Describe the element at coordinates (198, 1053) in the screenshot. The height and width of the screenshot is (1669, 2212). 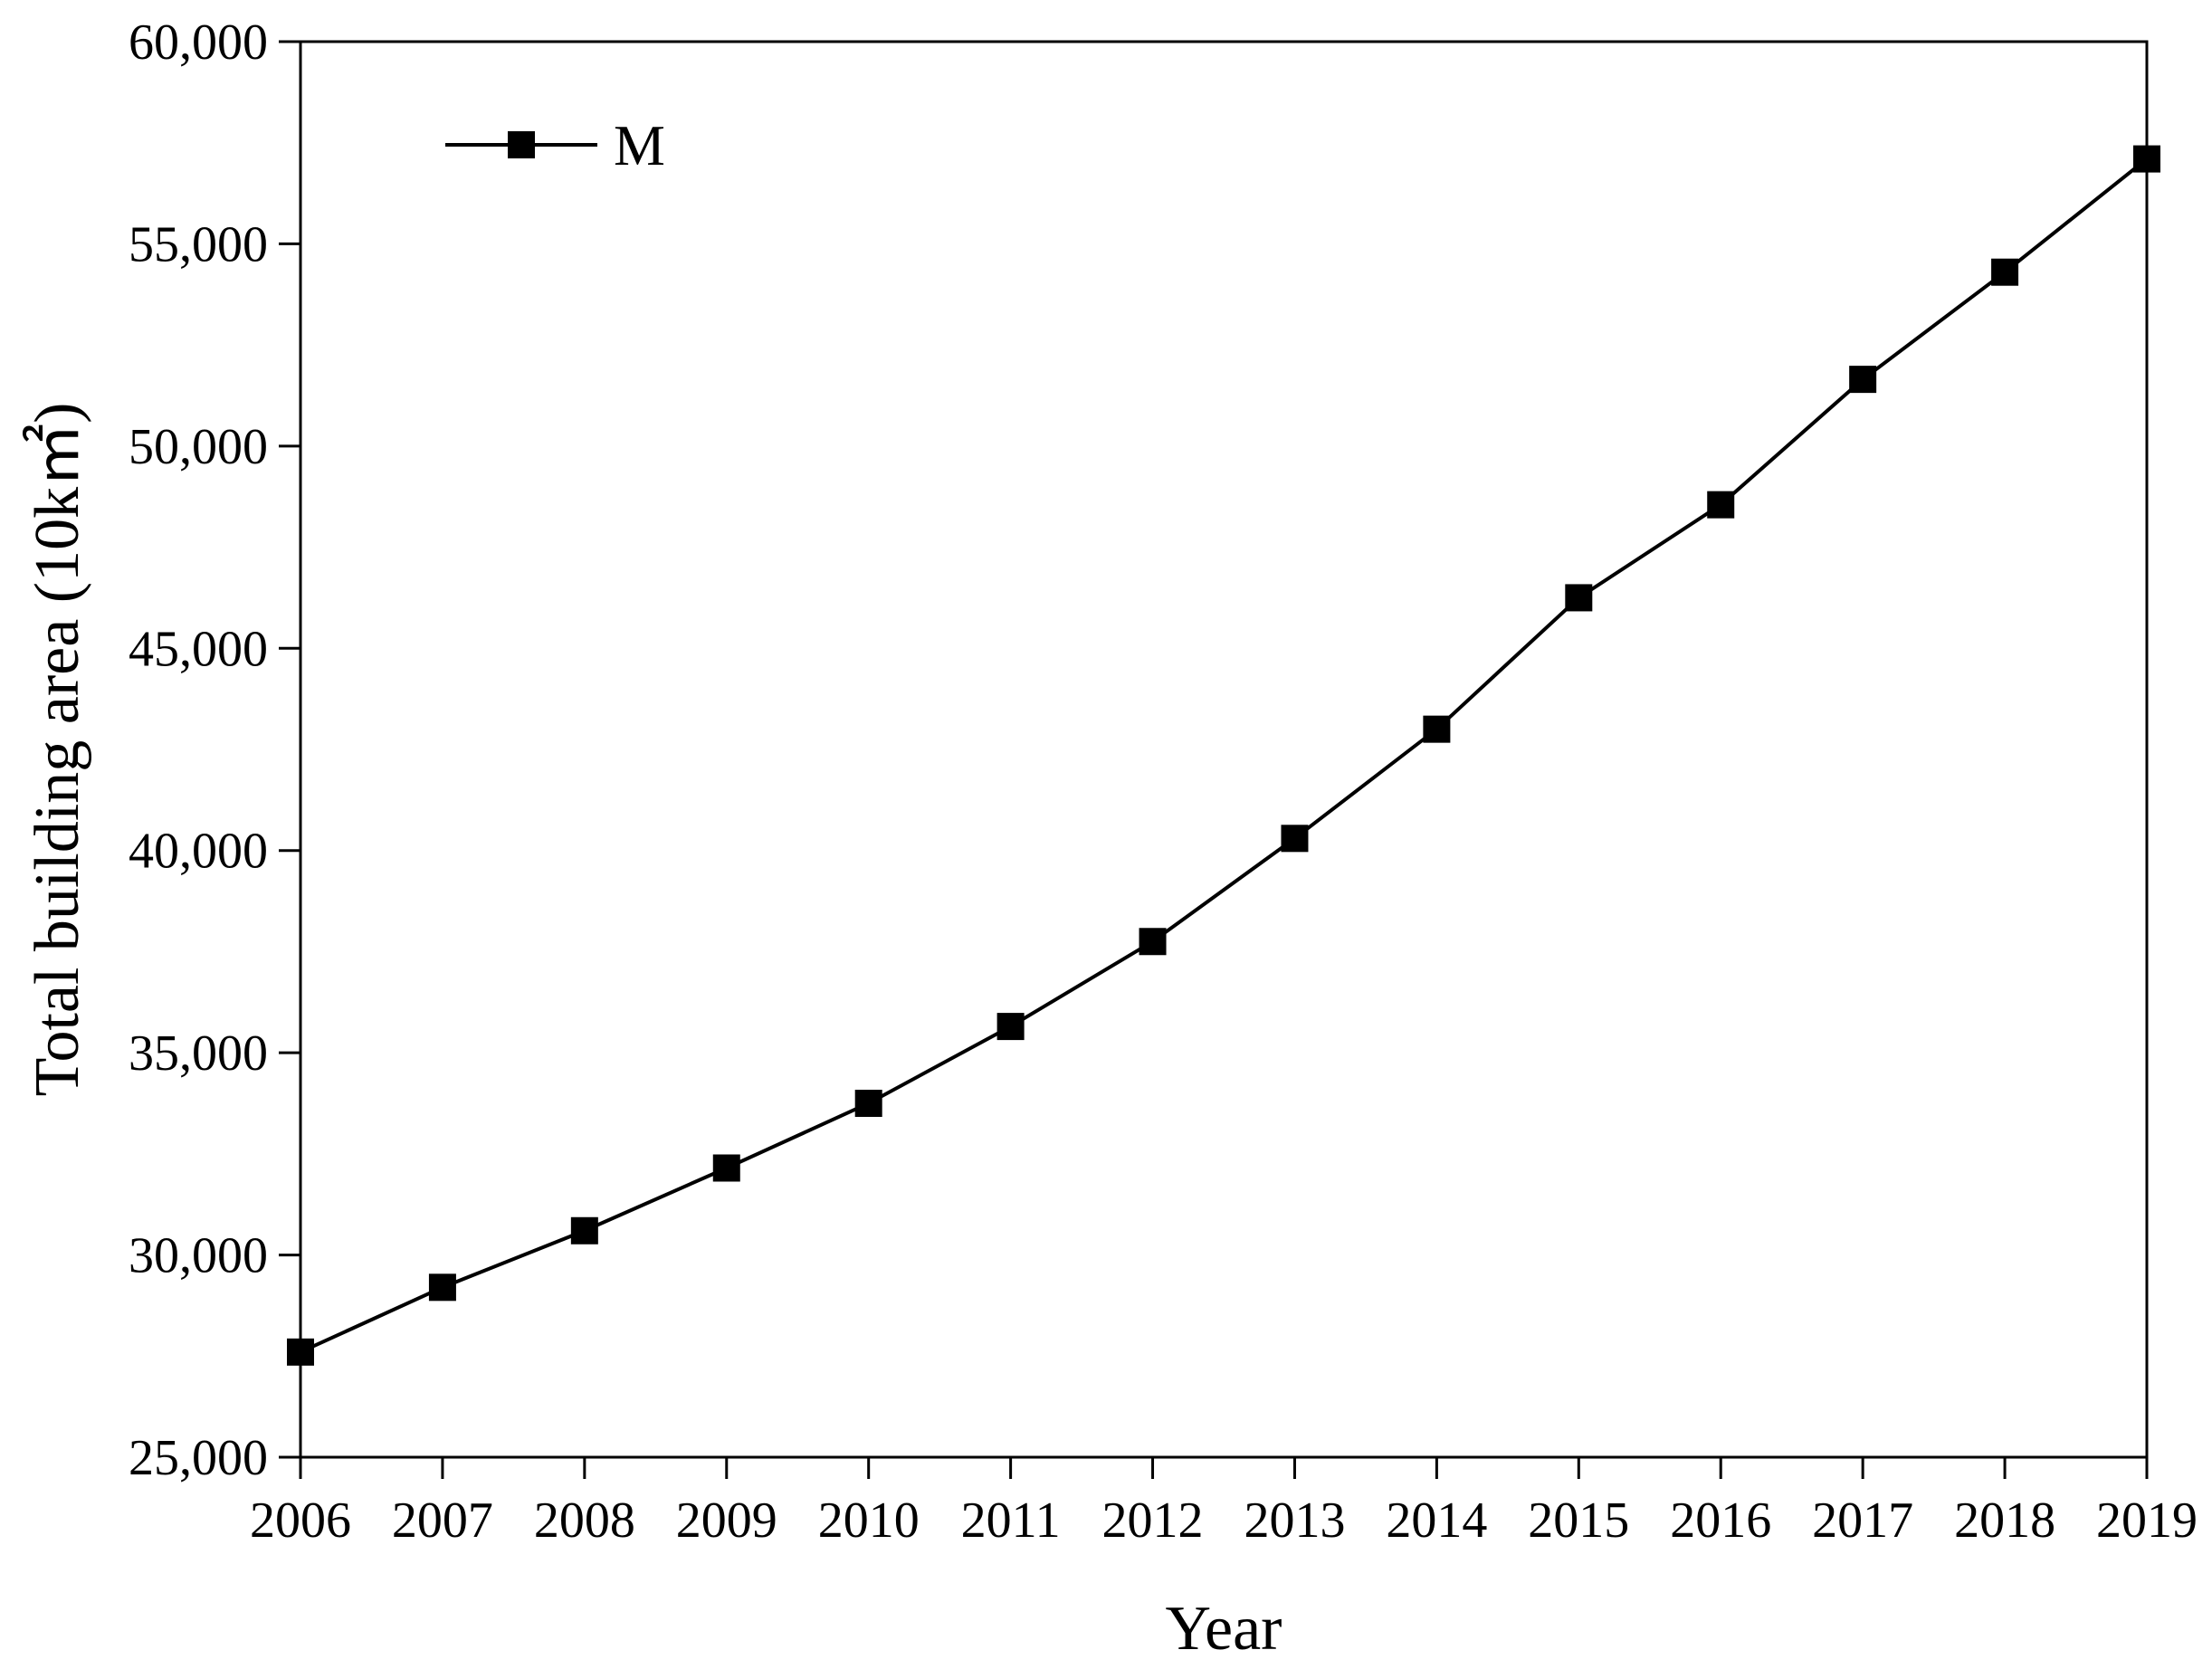
I see `y-tick-label: 35,000` at that location.